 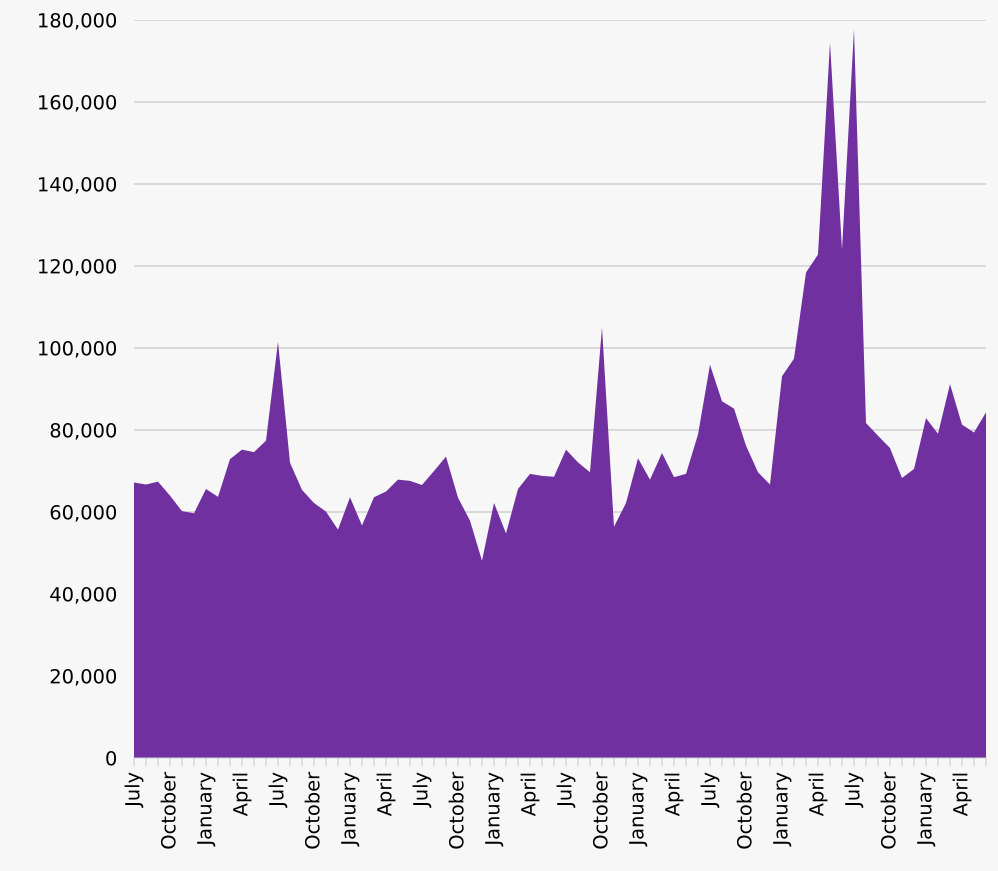 What do you see at coordinates (83, 513) in the screenshot?
I see `y-tick-label: 60,000` at bounding box center [83, 513].